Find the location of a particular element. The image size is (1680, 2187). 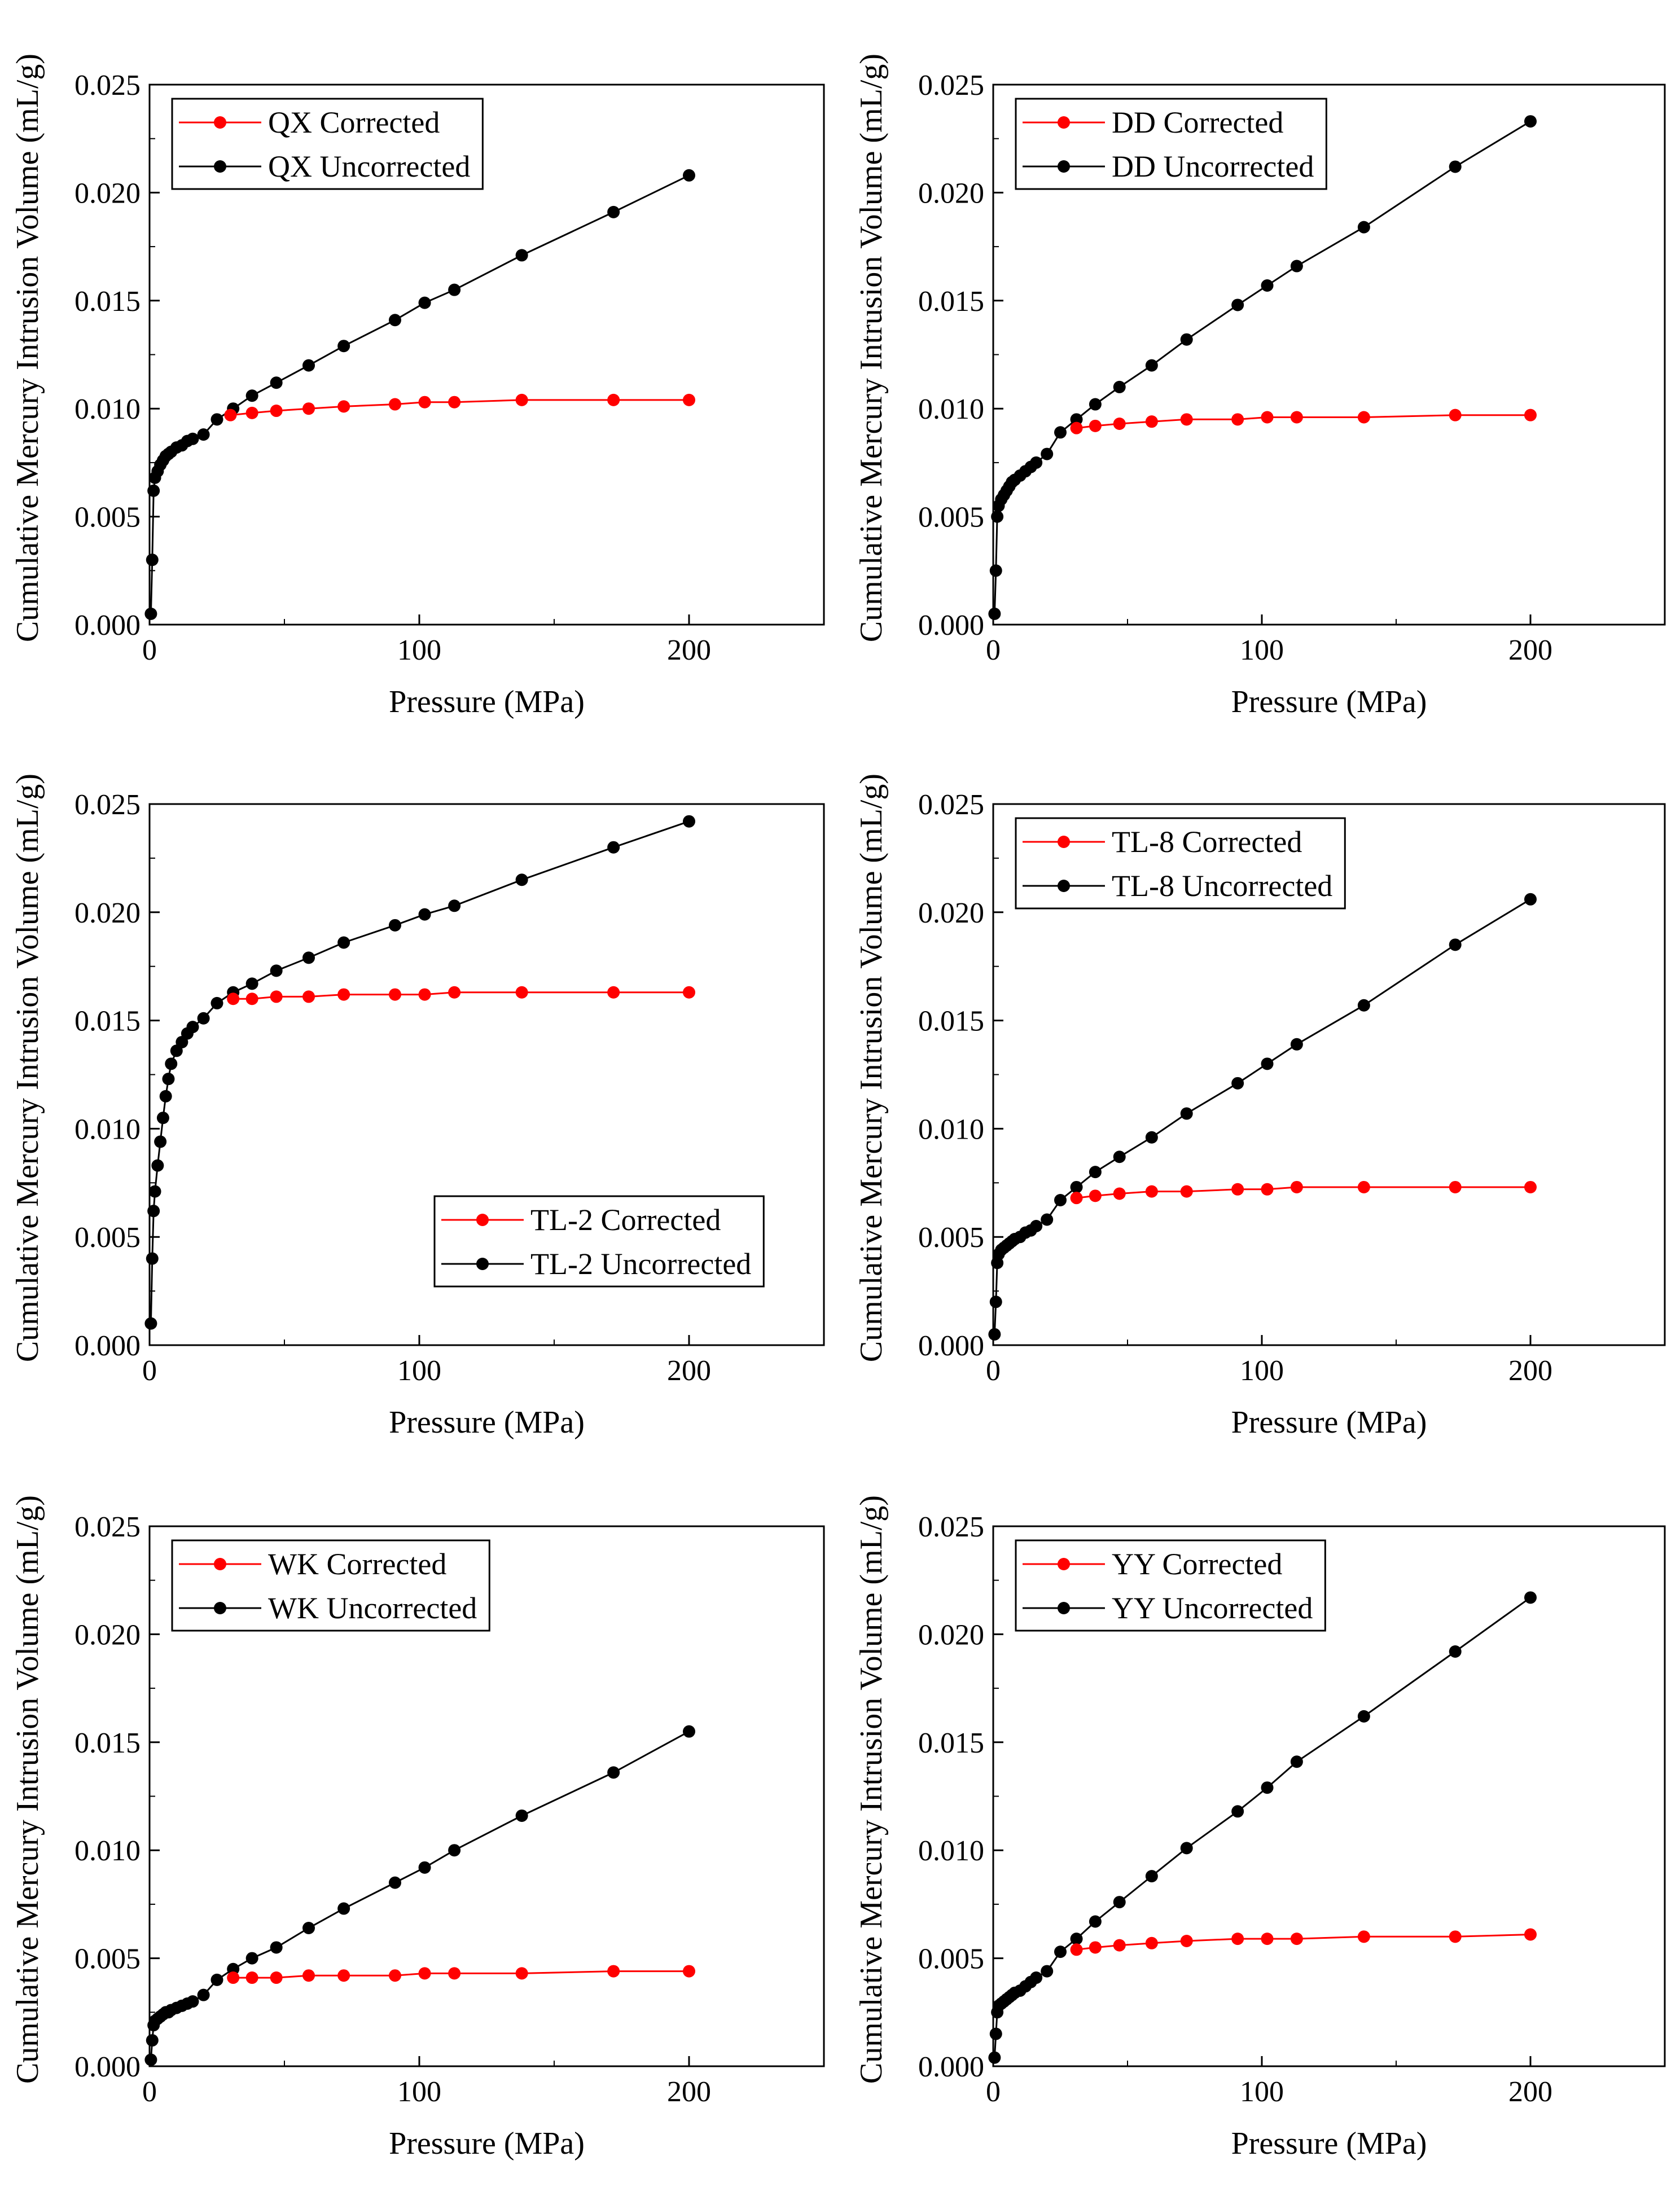

series-line-yy-uncorrected is located at coordinates (1262, 1827).